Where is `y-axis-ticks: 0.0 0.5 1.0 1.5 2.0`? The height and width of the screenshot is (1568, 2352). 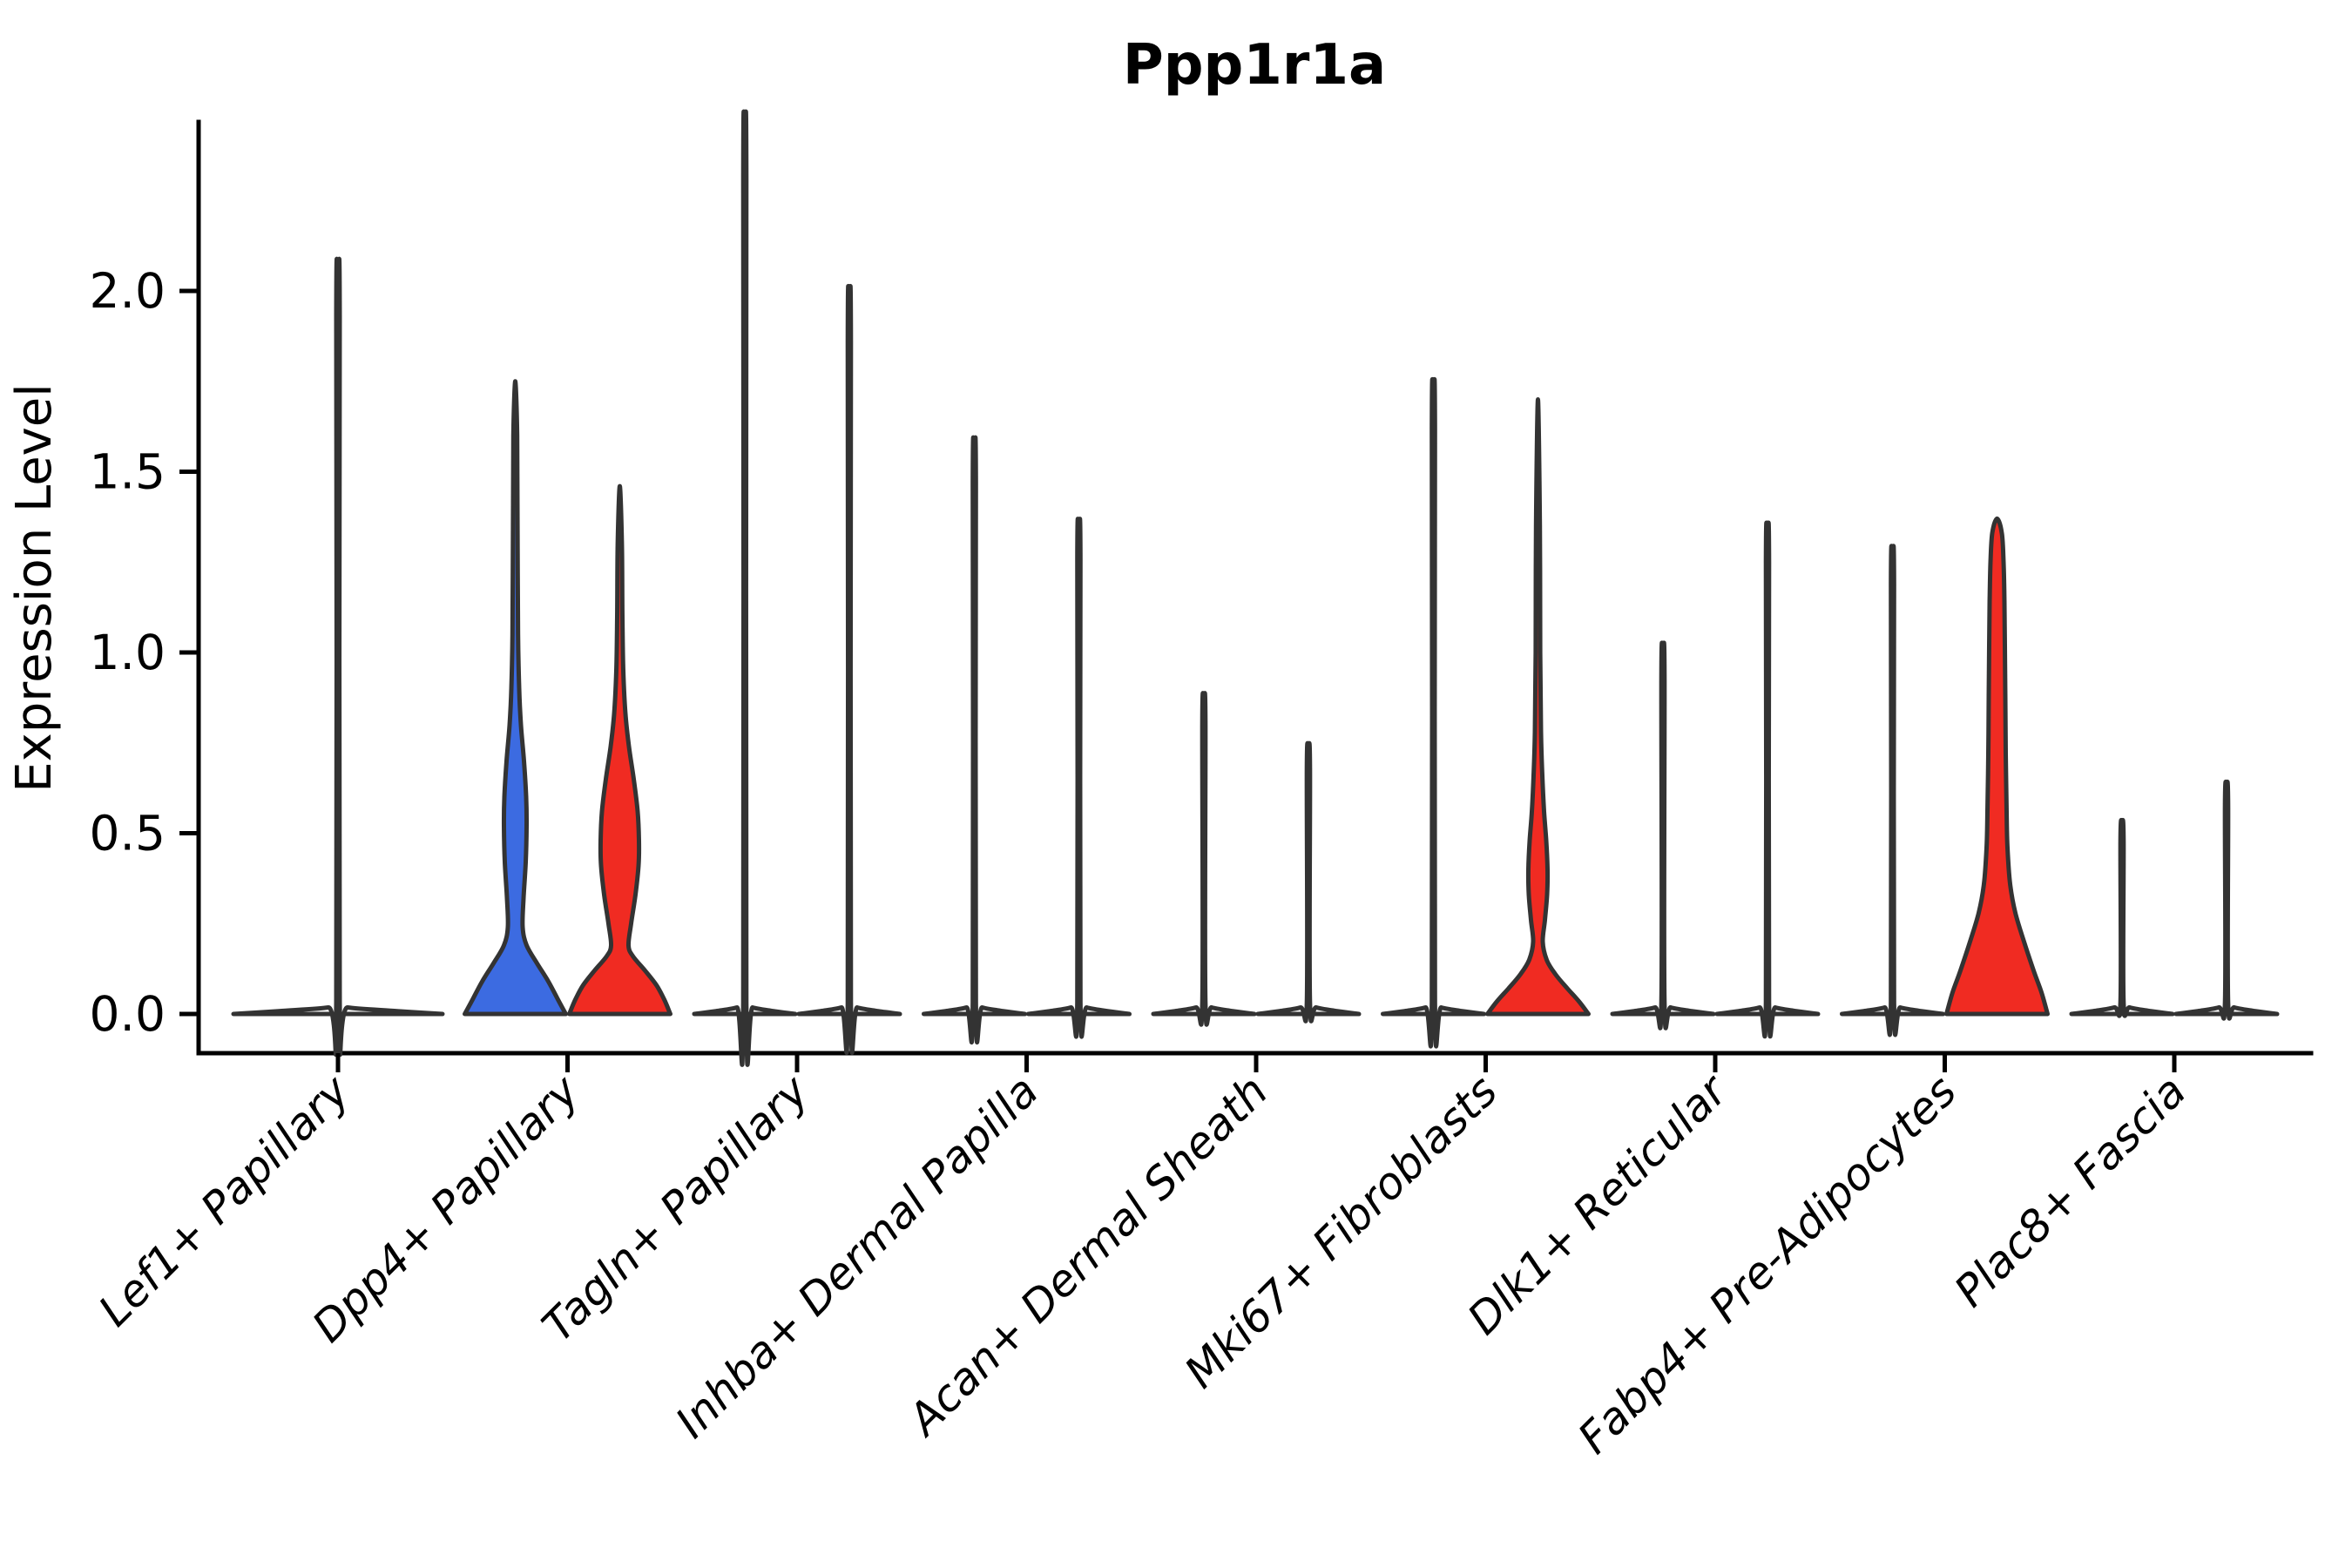 y-axis-ticks: 0.0 0.5 1.0 1.5 2.0 is located at coordinates (145, 652).